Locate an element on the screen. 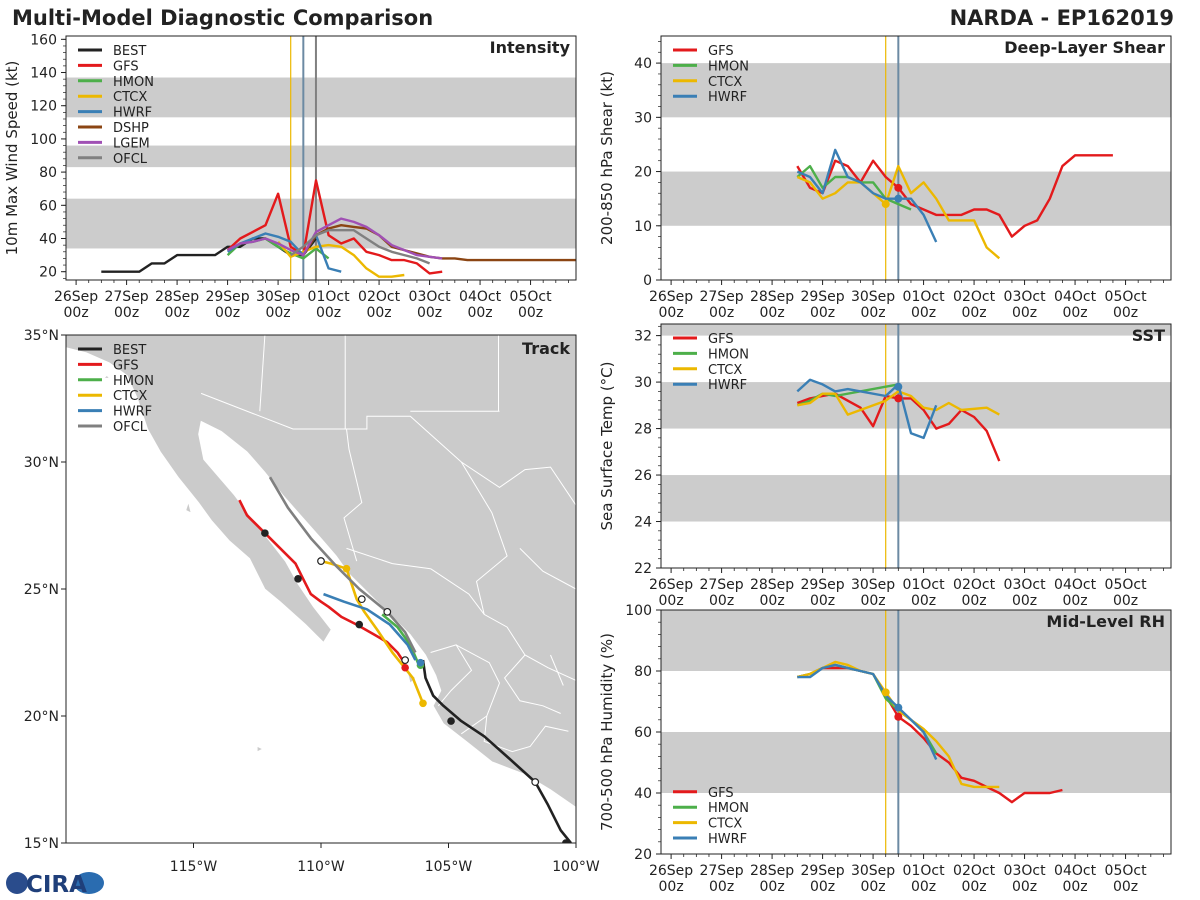 The height and width of the screenshot is (900, 1200). lon-tick-label: 105°W is located at coordinates (449, 867).